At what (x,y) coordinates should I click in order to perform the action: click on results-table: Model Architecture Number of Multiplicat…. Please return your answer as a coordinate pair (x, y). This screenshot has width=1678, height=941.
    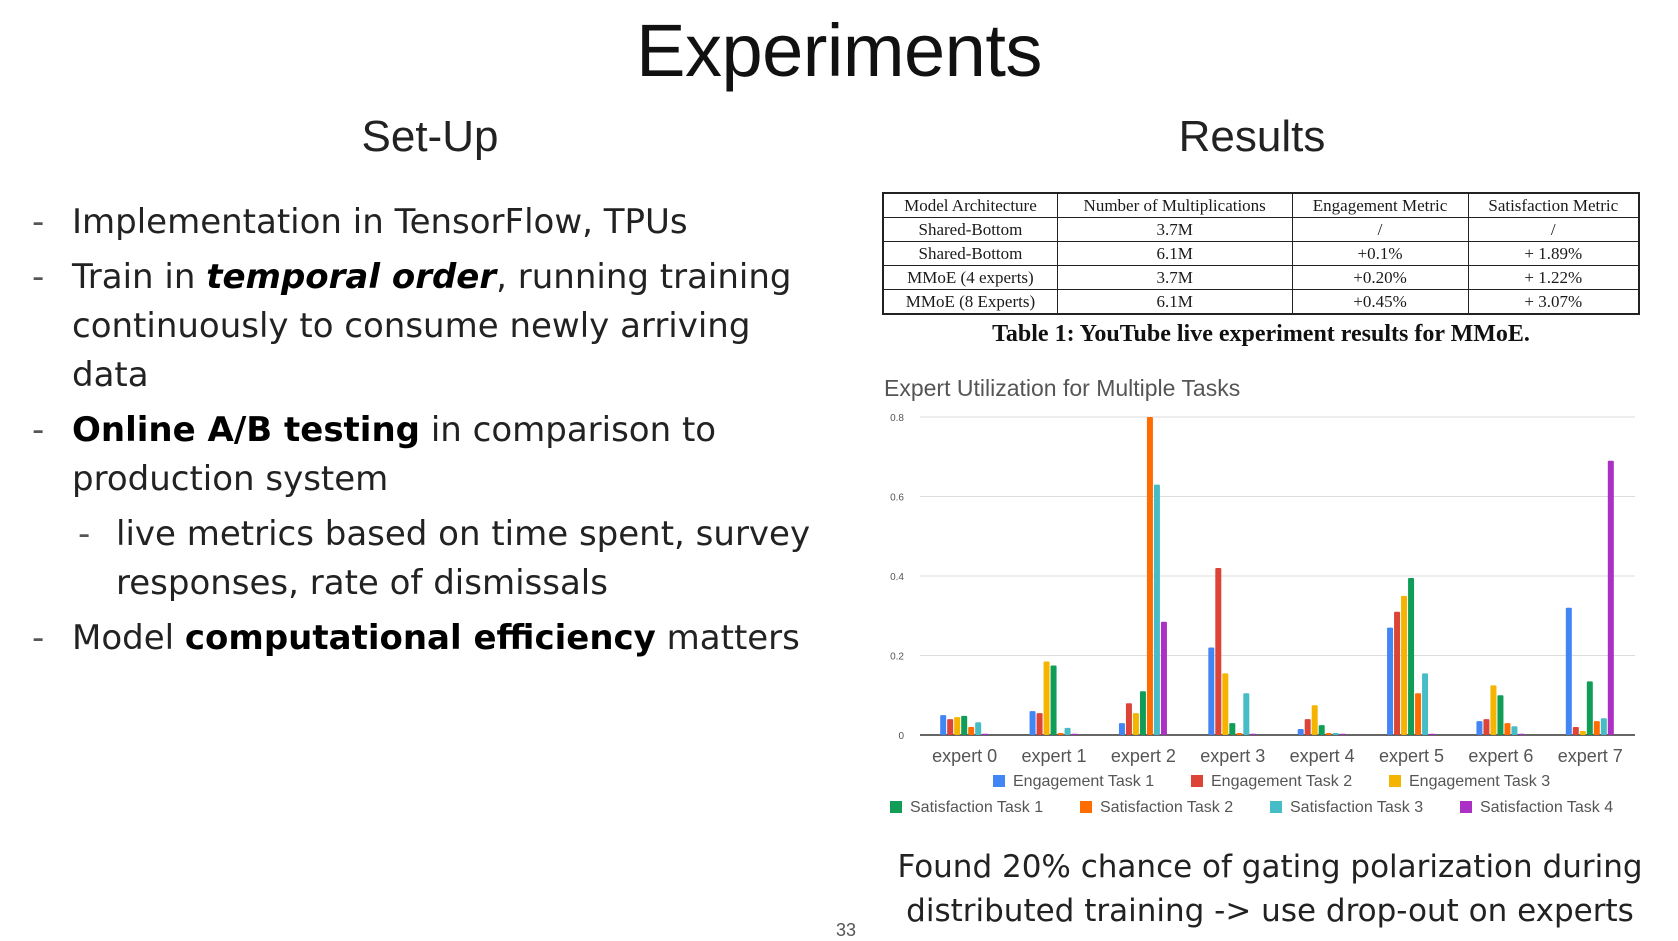
    Looking at the image, I should click on (1261, 253).